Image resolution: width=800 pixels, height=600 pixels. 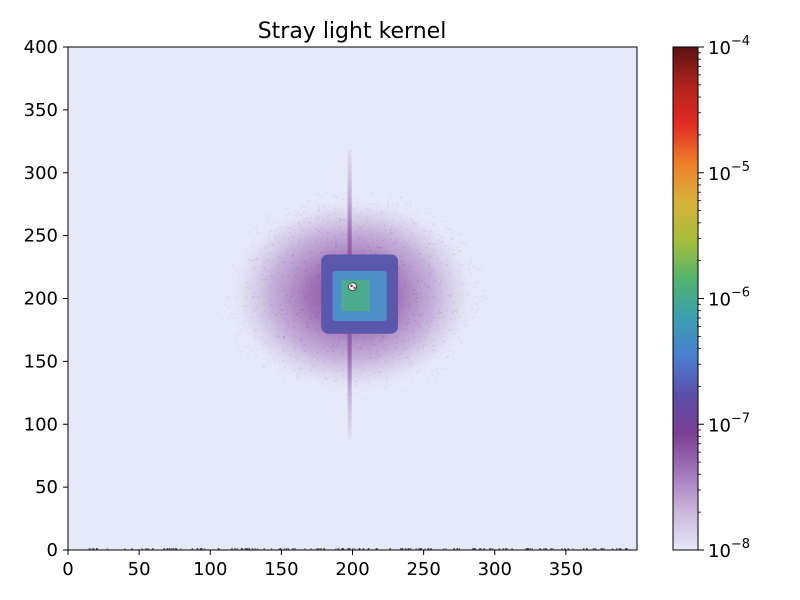 What do you see at coordinates (139, 569) in the screenshot?
I see `x-tick-label: 50` at bounding box center [139, 569].